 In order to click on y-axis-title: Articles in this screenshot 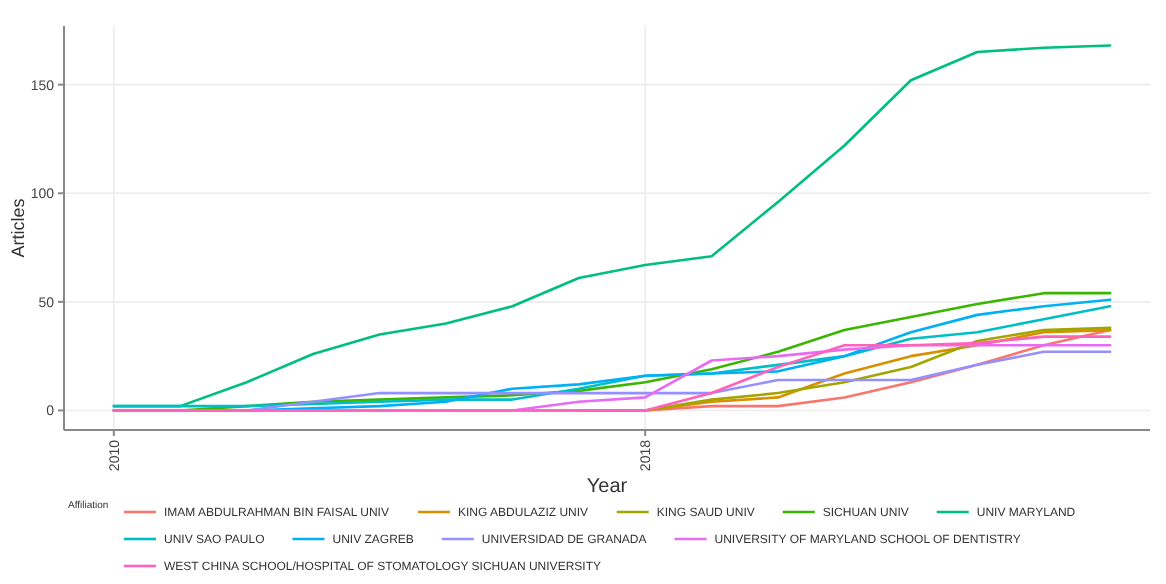, I will do `click(18, 227)`.